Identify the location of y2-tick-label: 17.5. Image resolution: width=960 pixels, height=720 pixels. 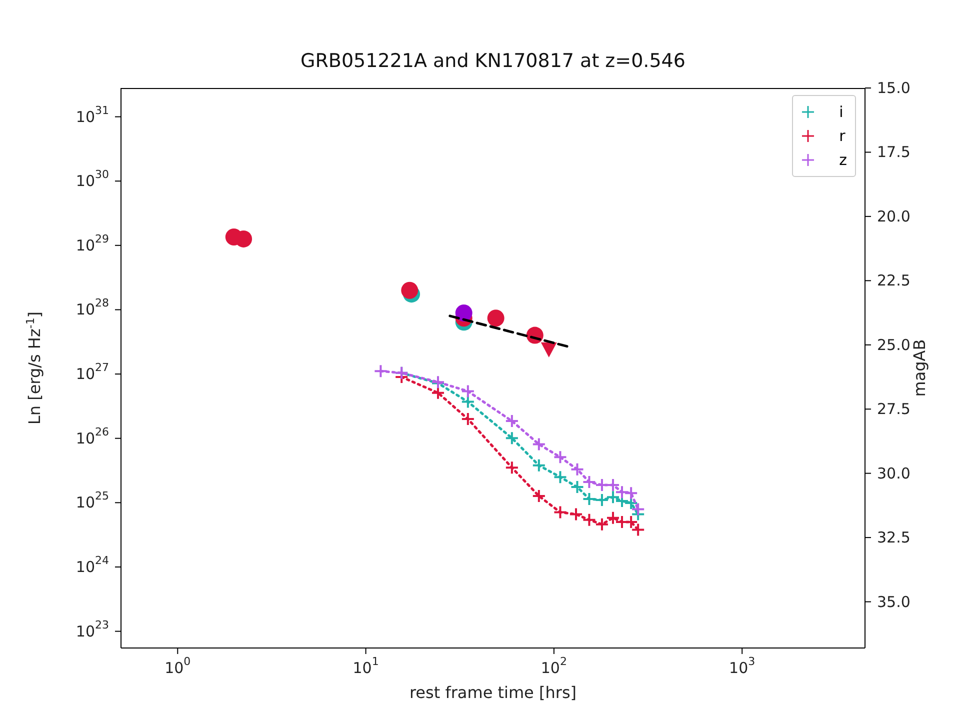
(893, 152).